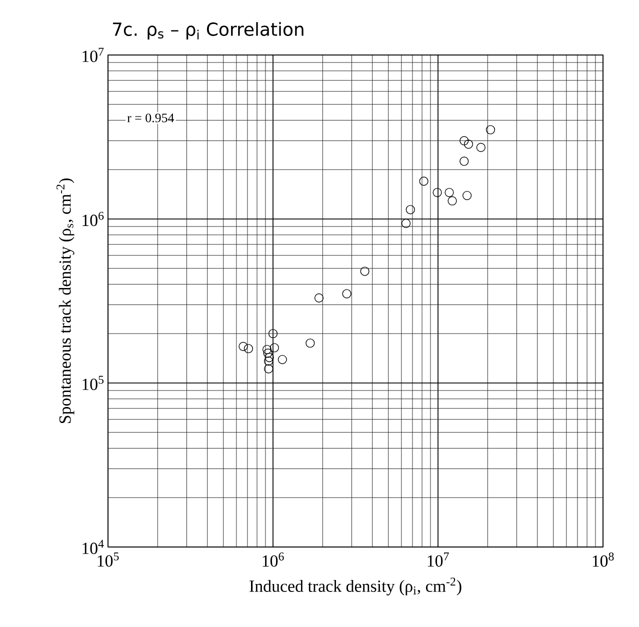 The height and width of the screenshot is (627, 639). I want to click on x-axis-title: Induced track density (ρ$_{i}$, cm$^{-2}$), so click(356, 587).